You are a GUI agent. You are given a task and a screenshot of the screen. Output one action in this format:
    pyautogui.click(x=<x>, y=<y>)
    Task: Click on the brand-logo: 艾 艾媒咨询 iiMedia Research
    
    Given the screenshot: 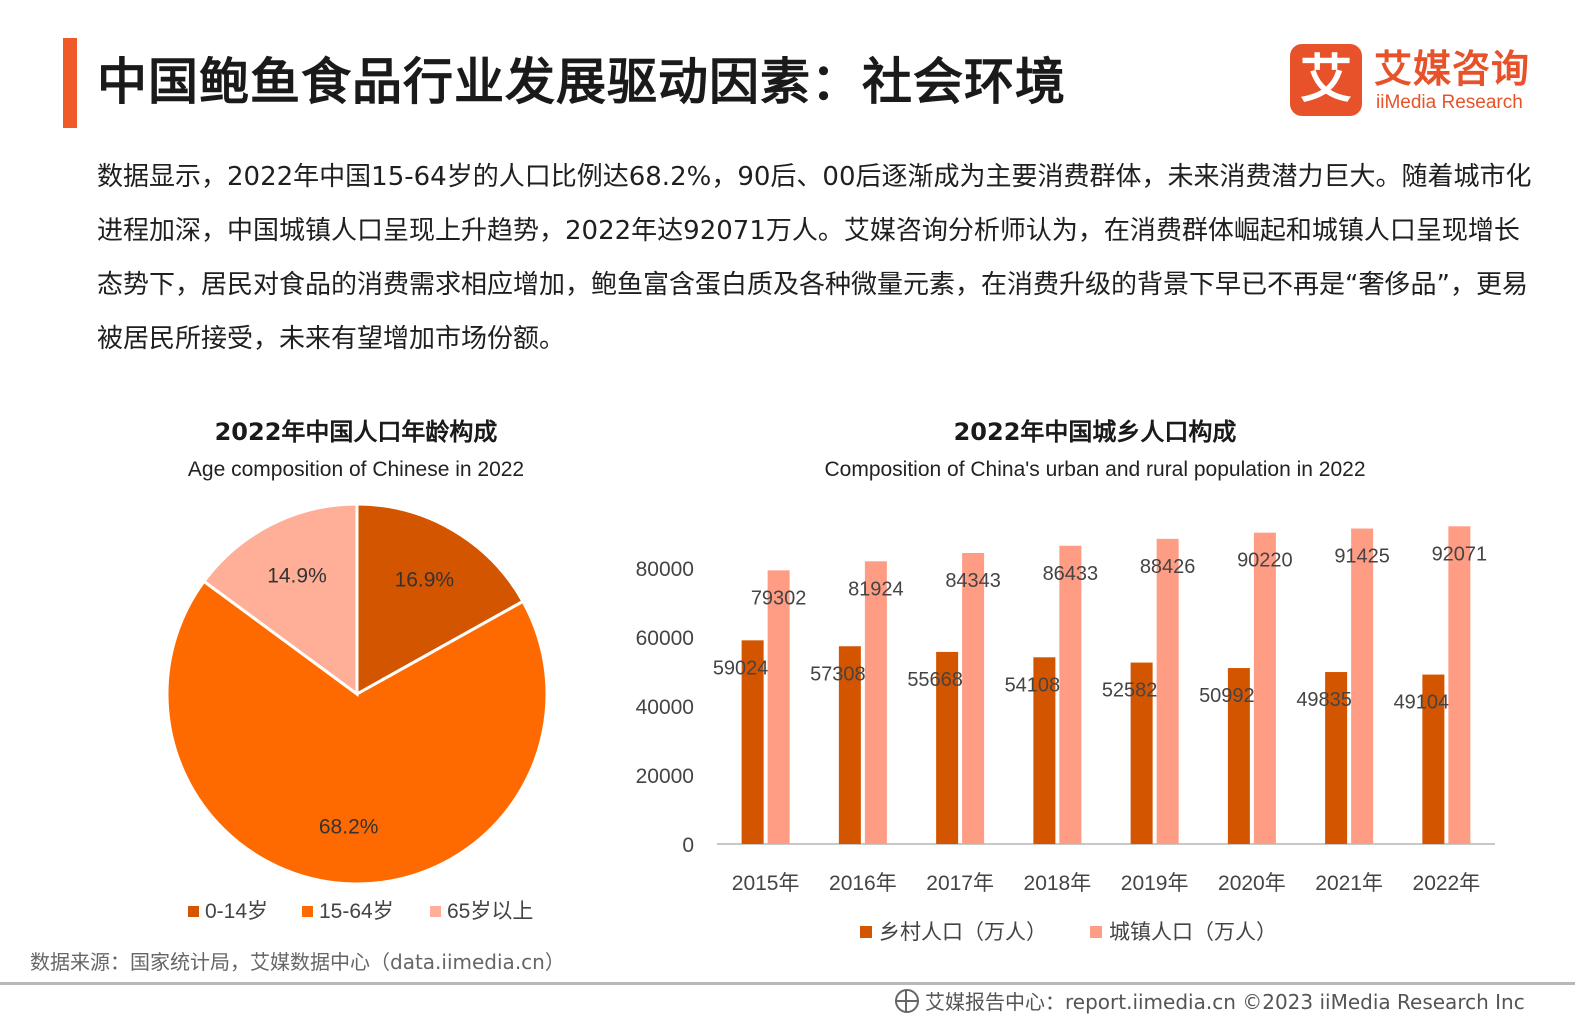 What is the action you would take?
    pyautogui.click(x=1420, y=81)
    